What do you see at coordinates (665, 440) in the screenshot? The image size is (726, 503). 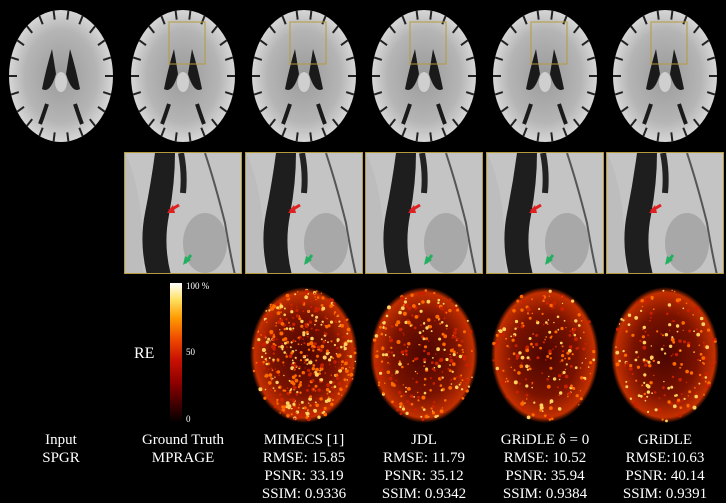 I see `caption-gridle-line1: GRiDLE` at bounding box center [665, 440].